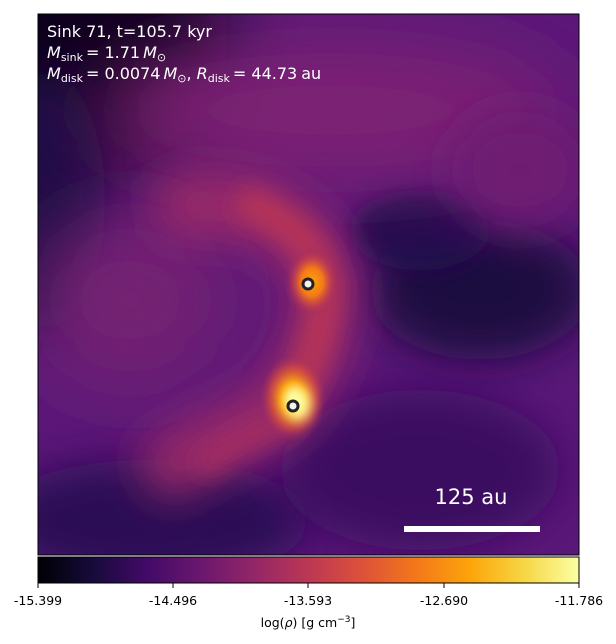 This screenshot has width=616, height=644. What do you see at coordinates (173, 600) in the screenshot?
I see `colorbar-tick-label: -14.496` at bounding box center [173, 600].